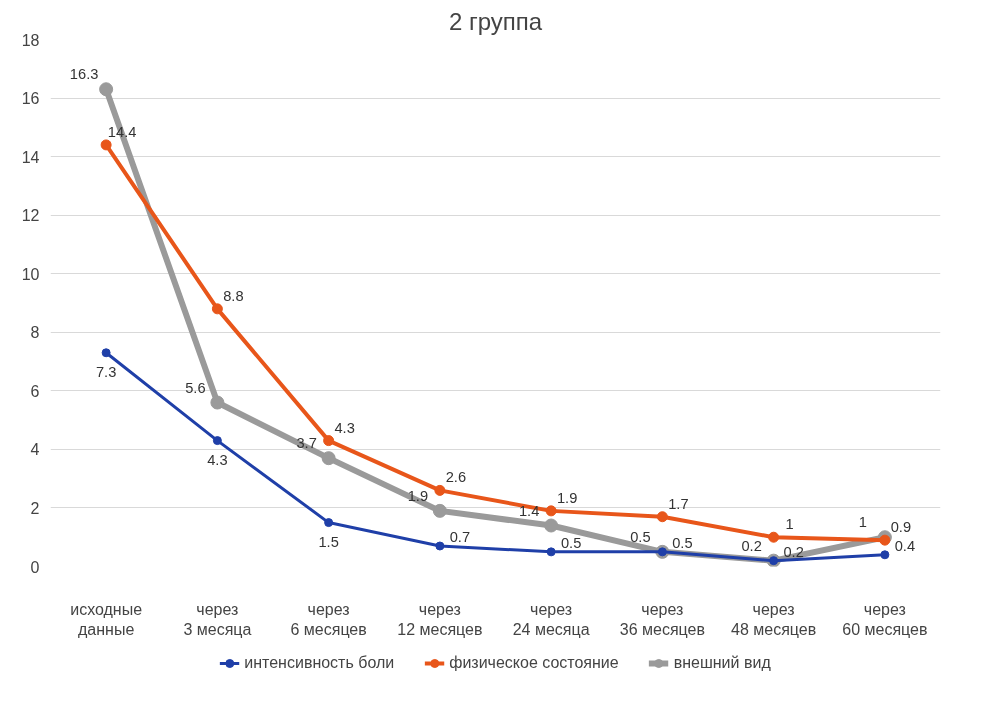 The image size is (1004, 704). What do you see at coordinates (35, 333) in the screenshot?
I see `y-tick-label: 8` at bounding box center [35, 333].